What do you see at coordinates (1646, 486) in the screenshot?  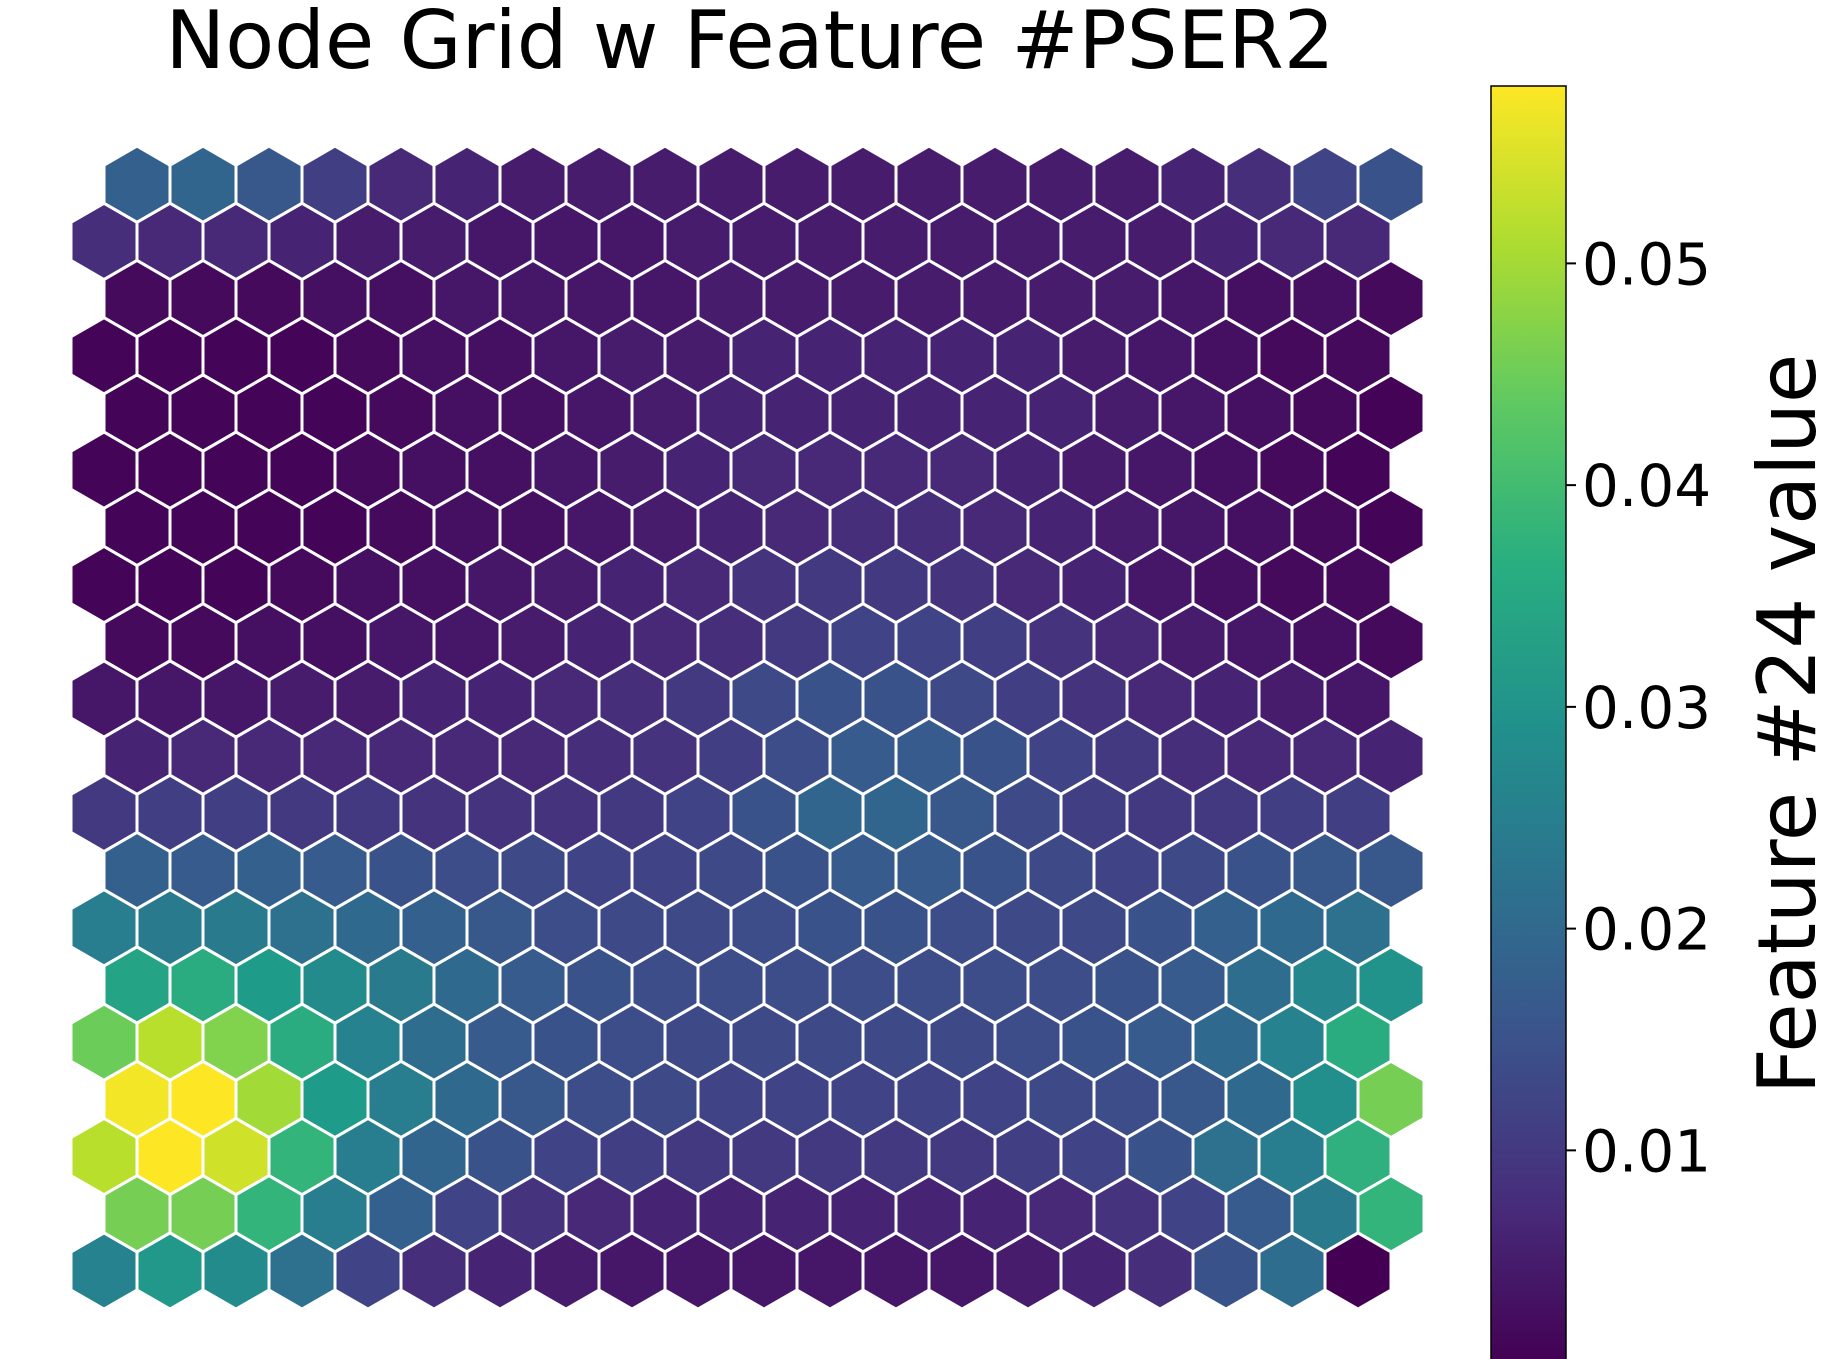 I see `colorbar-tick-label: 0.04` at bounding box center [1646, 486].